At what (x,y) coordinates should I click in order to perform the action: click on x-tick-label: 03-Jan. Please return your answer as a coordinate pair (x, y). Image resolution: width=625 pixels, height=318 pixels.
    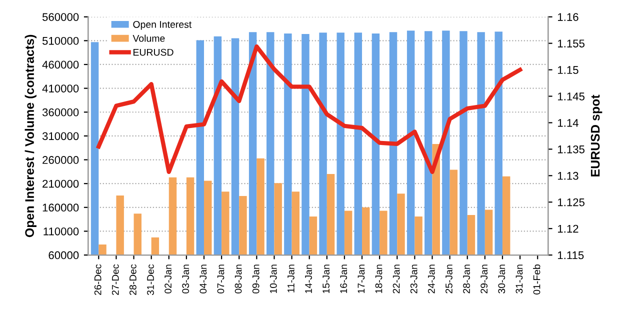
    Looking at the image, I should click on (186, 279).